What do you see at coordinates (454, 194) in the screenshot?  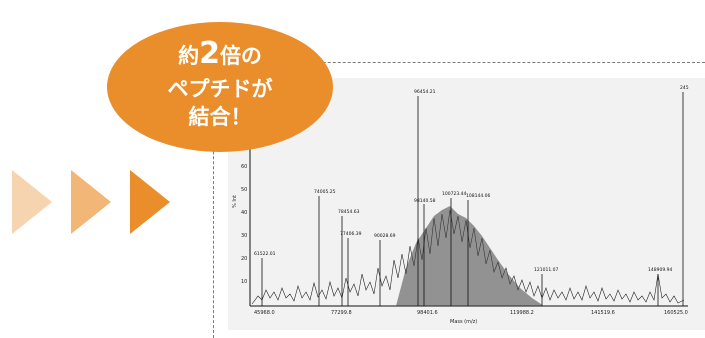 I see `peak-label: 100723.44` at bounding box center [454, 194].